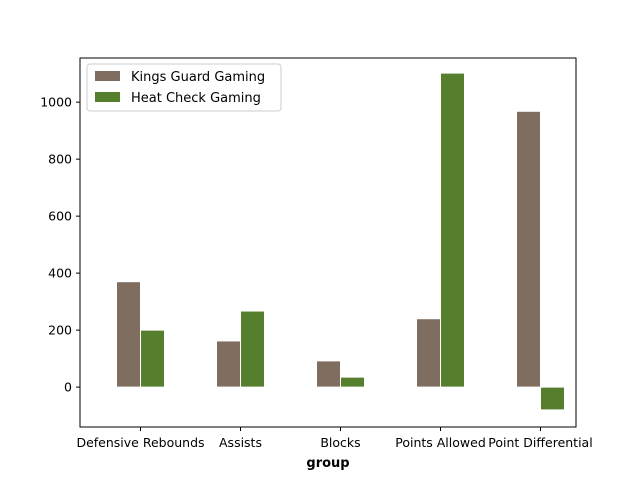  Describe the element at coordinates (528, 249) in the screenshot. I see `bar-kings-guard-gaming-point-differential` at that location.